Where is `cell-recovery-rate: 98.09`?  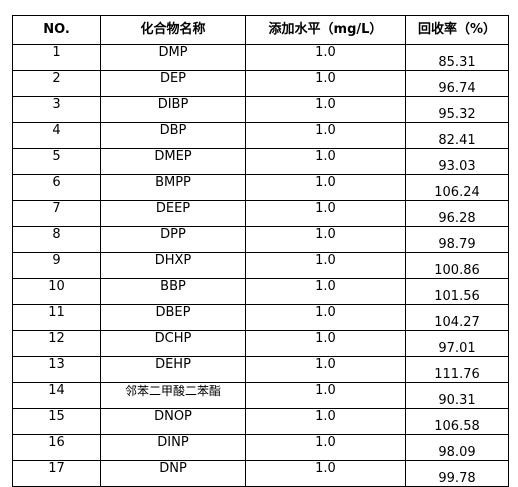
cell-recovery-rate: 98.09 is located at coordinates (457, 447).